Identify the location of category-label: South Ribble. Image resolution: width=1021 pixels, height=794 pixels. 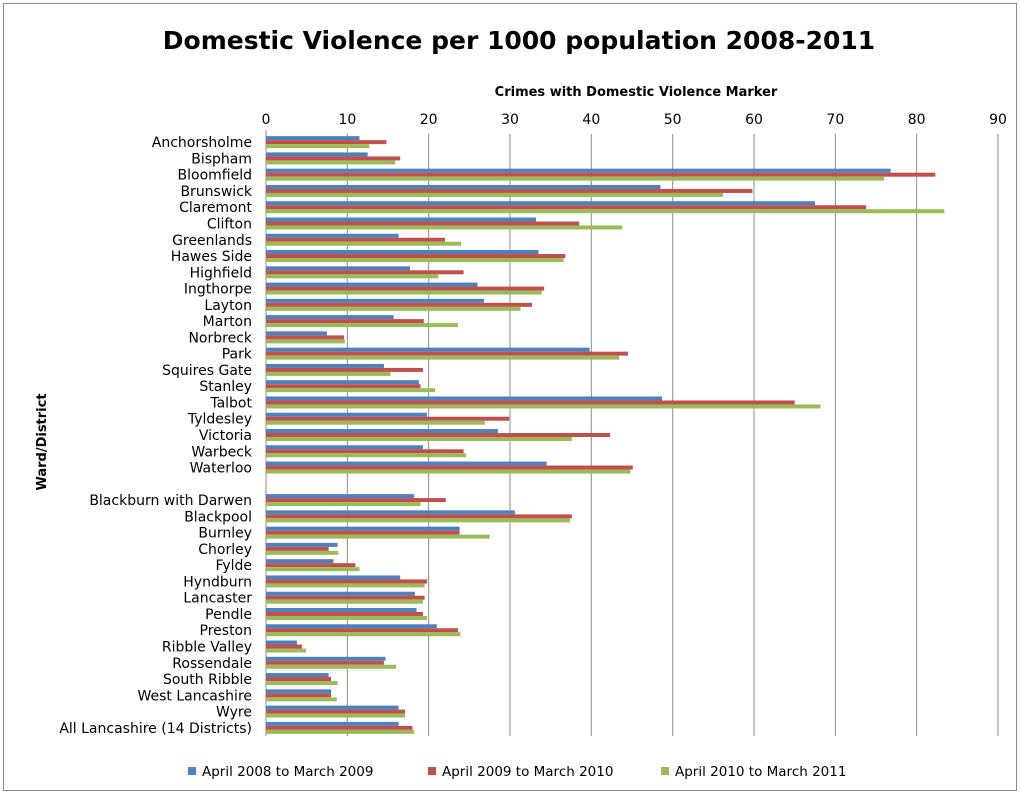
(207, 680).